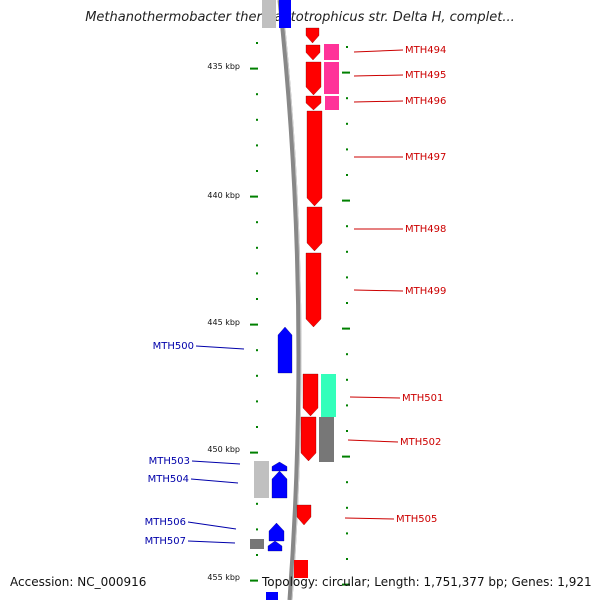  I want to click on gene-label-mth505: MTH505, so click(416, 519).